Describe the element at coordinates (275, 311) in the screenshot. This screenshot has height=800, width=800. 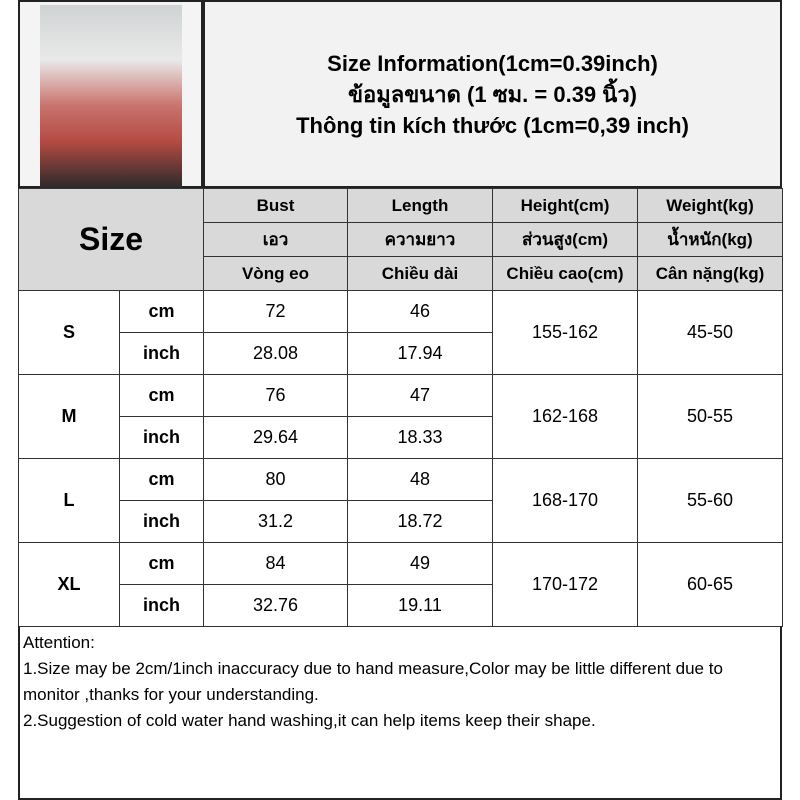
I see `bust-value: 72` at that location.